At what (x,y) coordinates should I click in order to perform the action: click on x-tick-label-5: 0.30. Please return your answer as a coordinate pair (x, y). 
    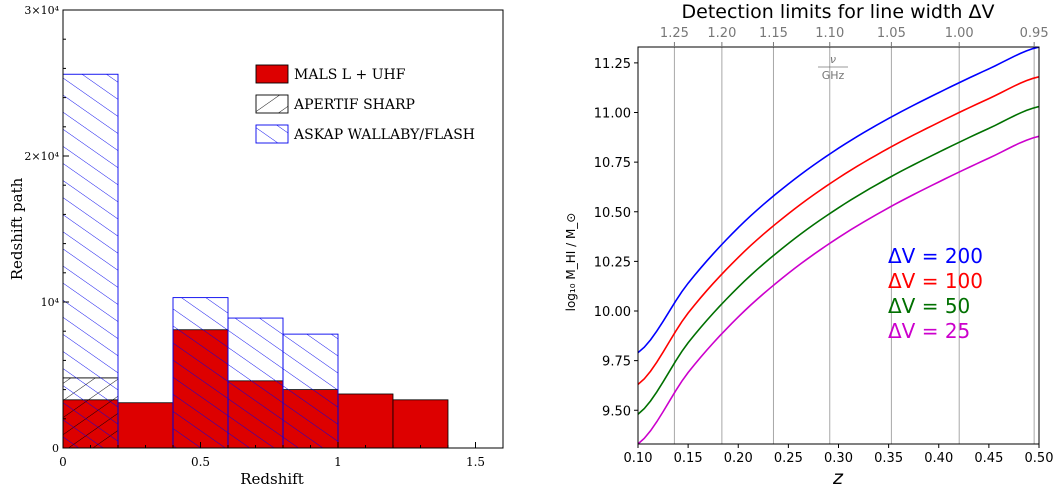
    Looking at the image, I should click on (838, 458).